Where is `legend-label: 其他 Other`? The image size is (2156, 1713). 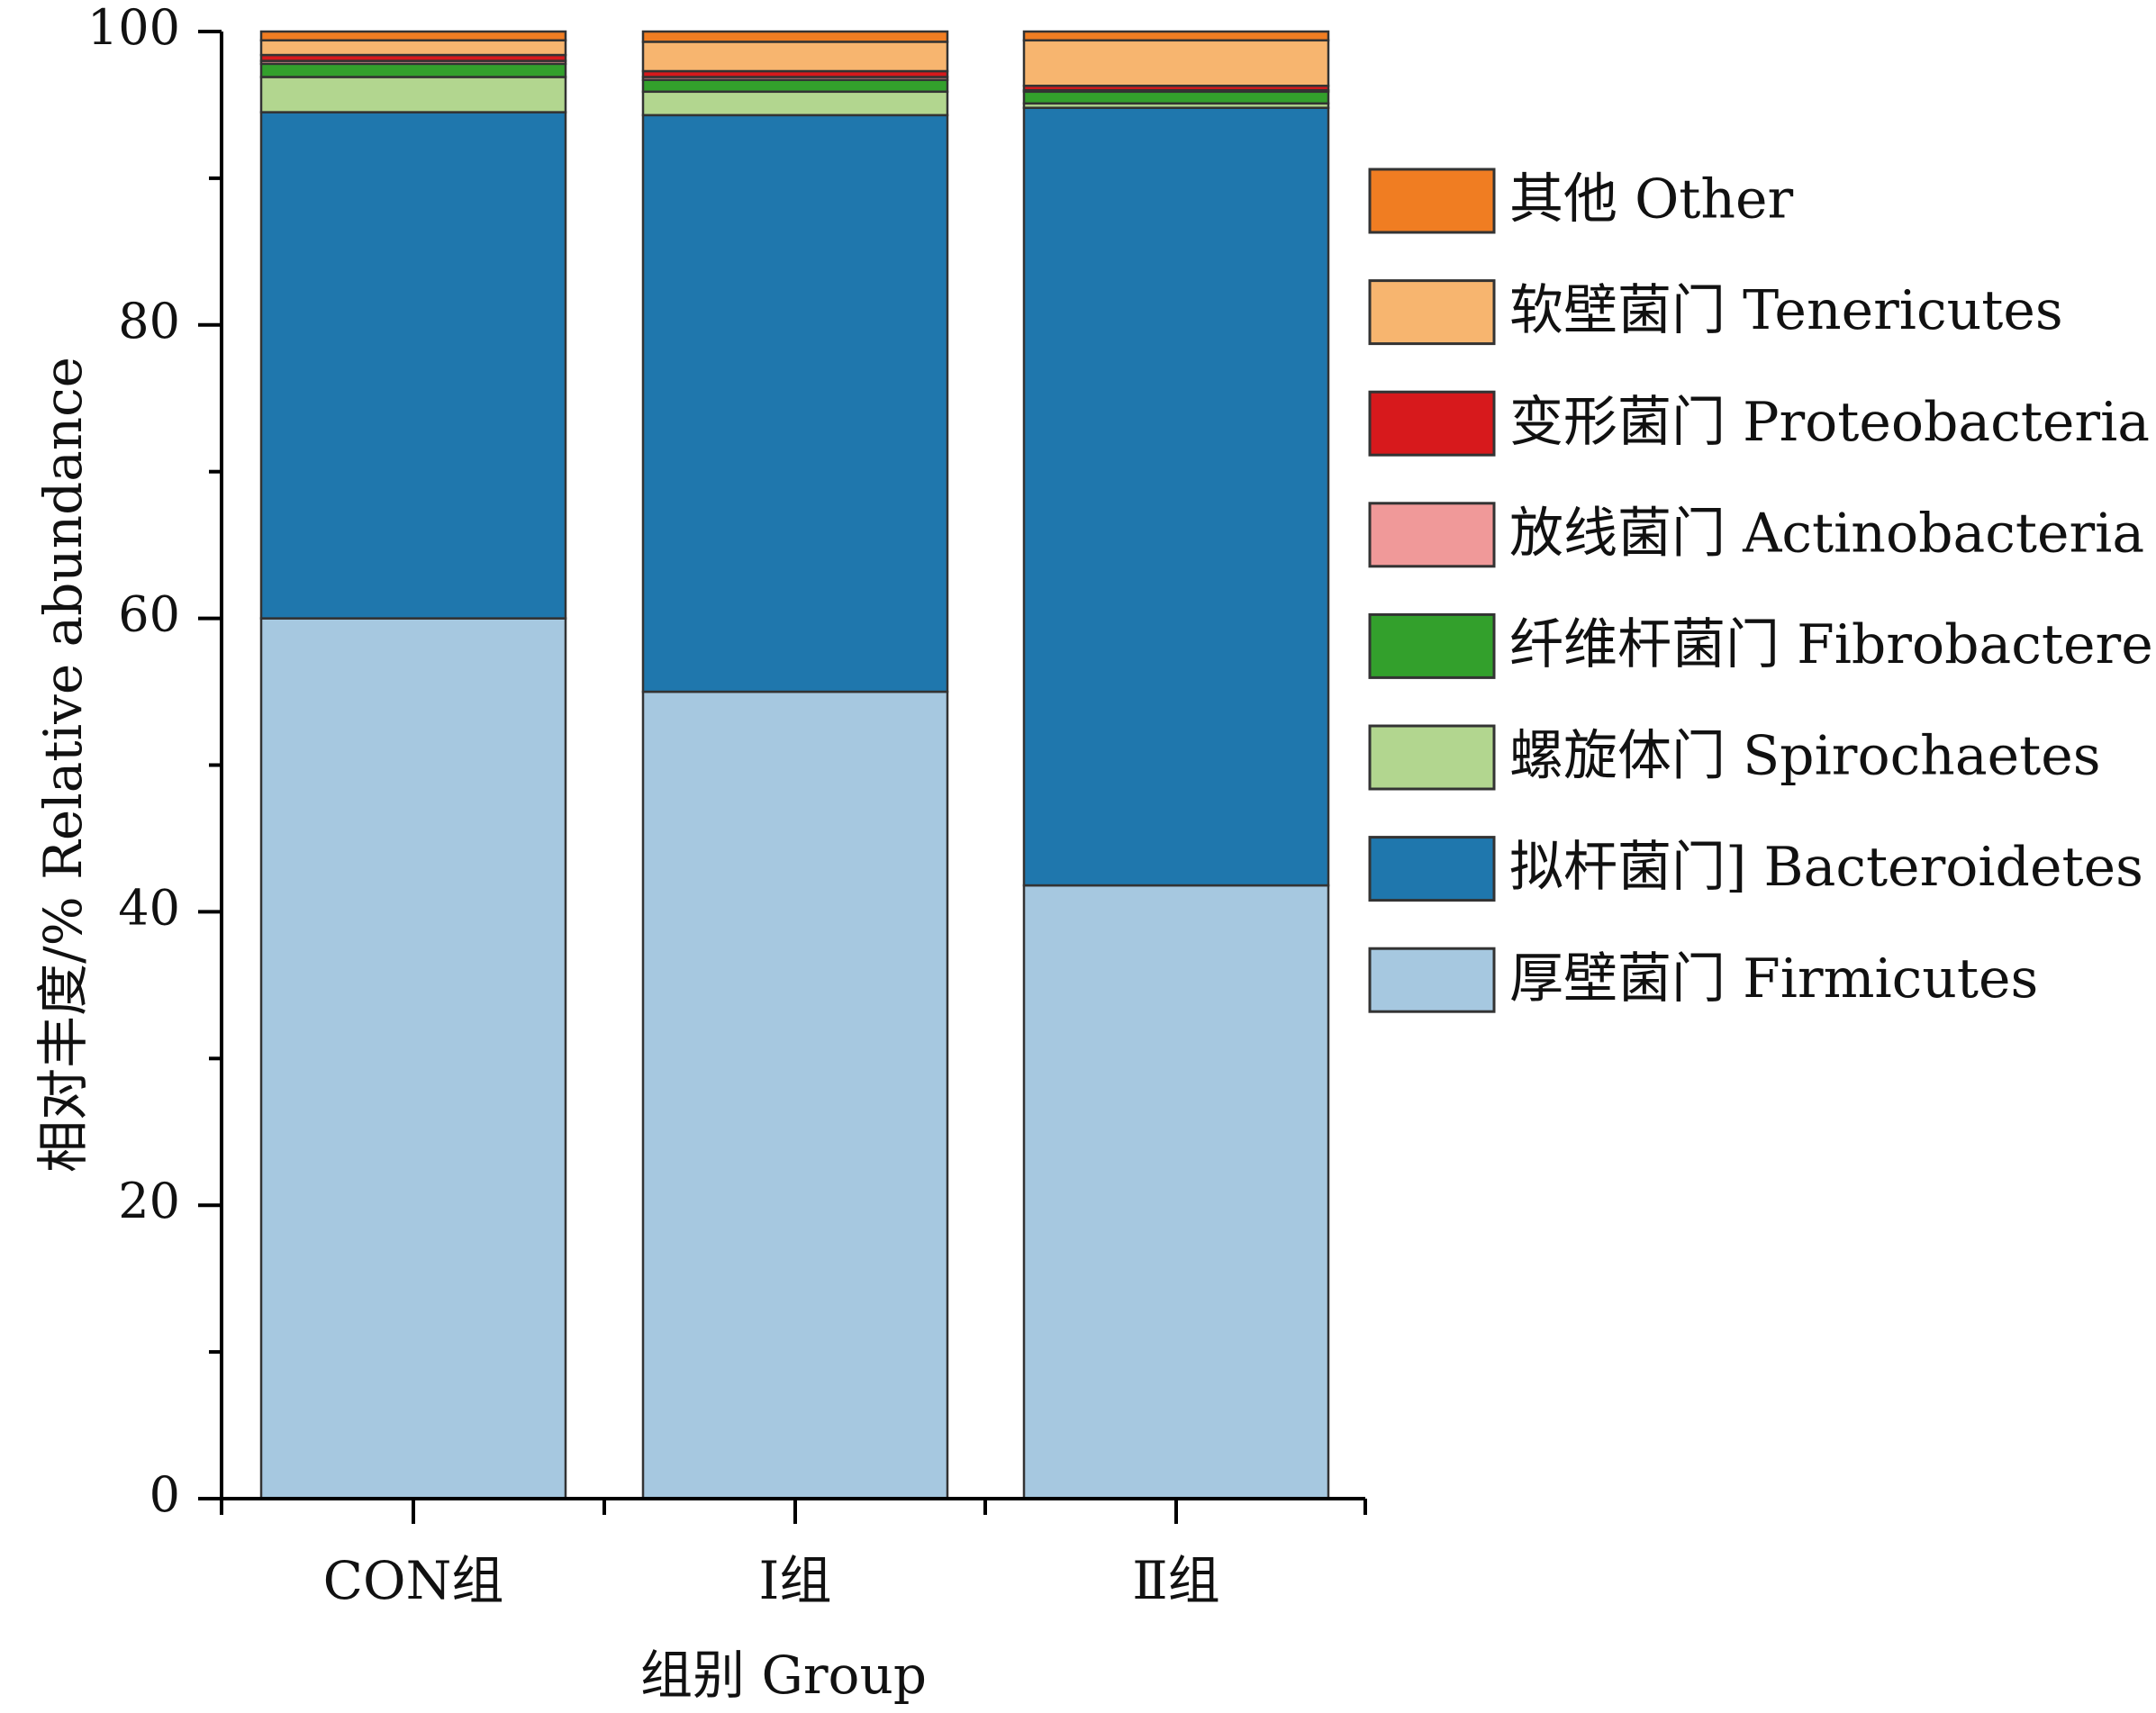 legend-label: 其他 Other is located at coordinates (1651, 199).